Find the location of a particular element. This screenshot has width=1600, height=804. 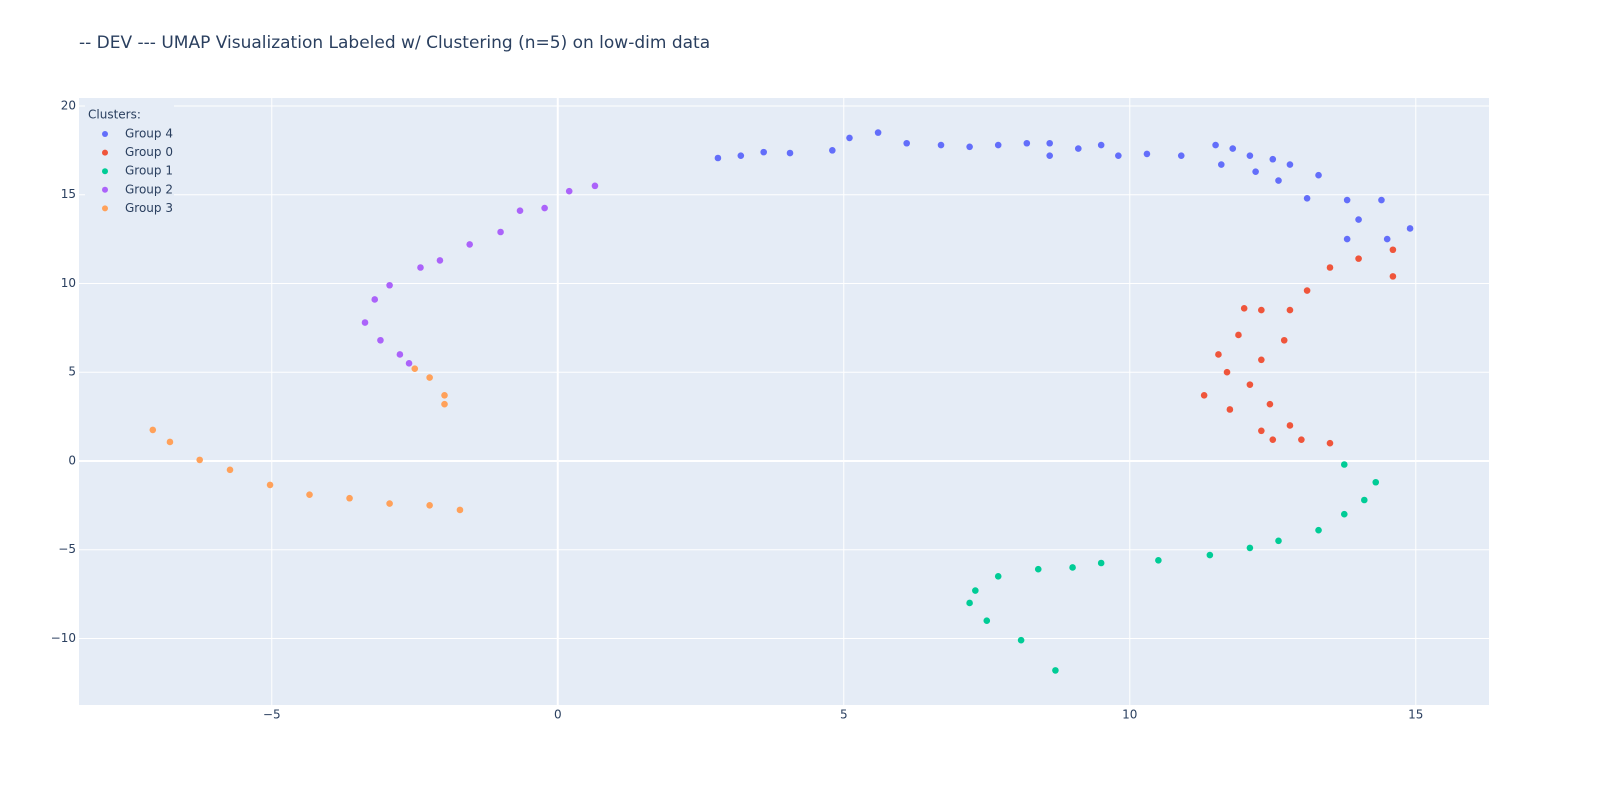

legend-label: Group 1 is located at coordinates (149, 171).